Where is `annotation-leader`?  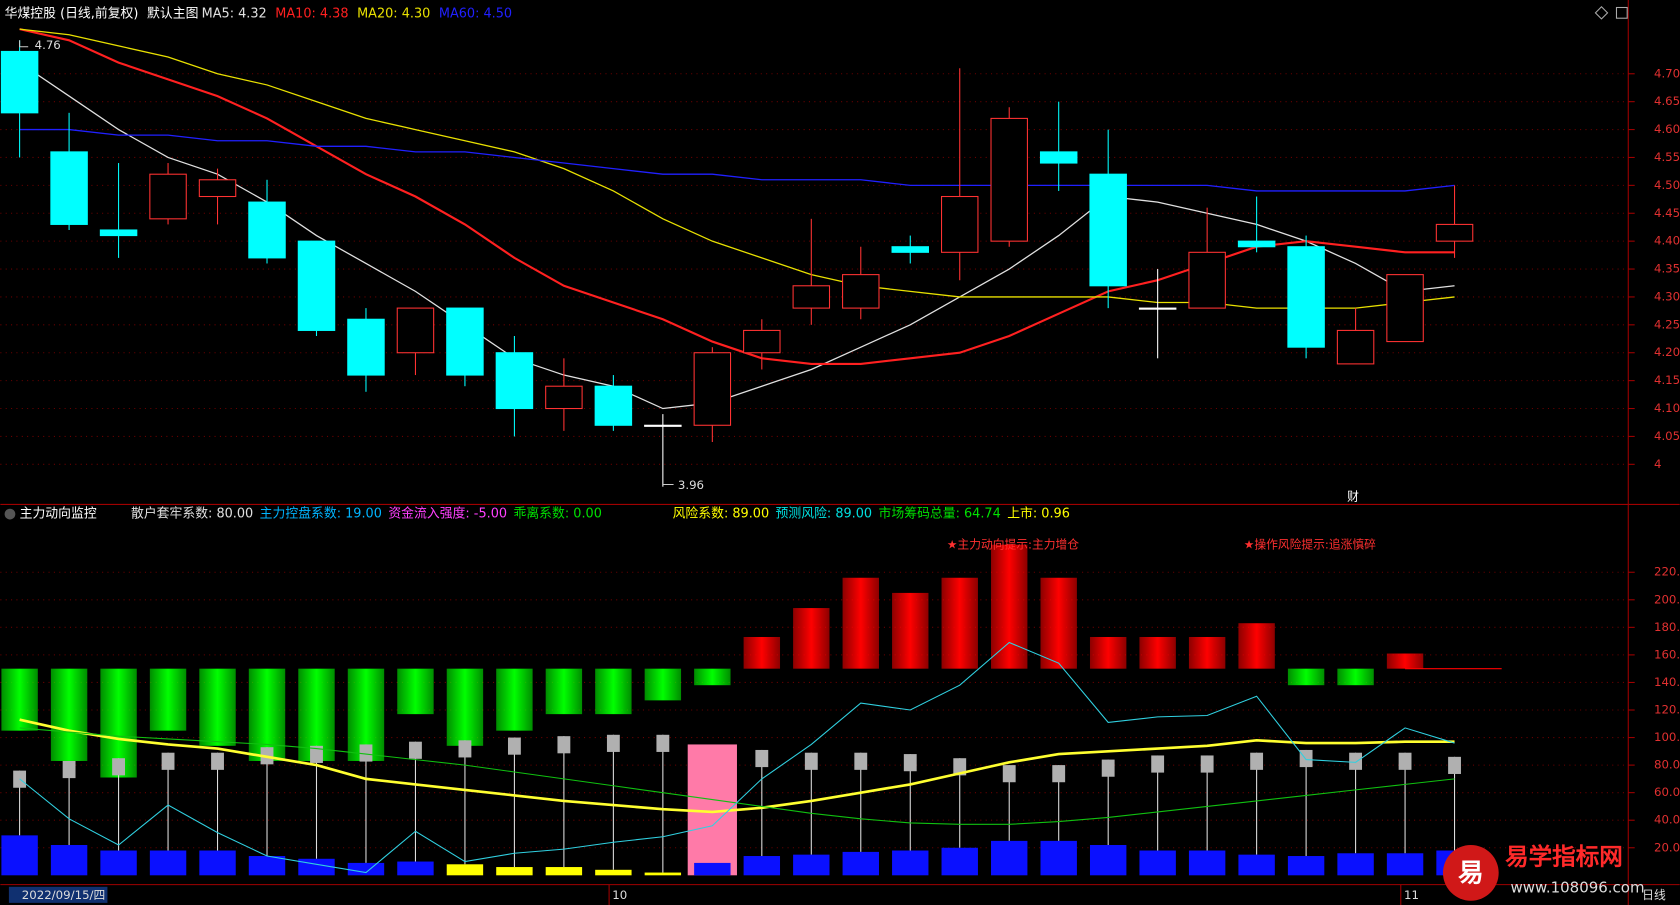
annotation-leader is located at coordinates (24, 44).